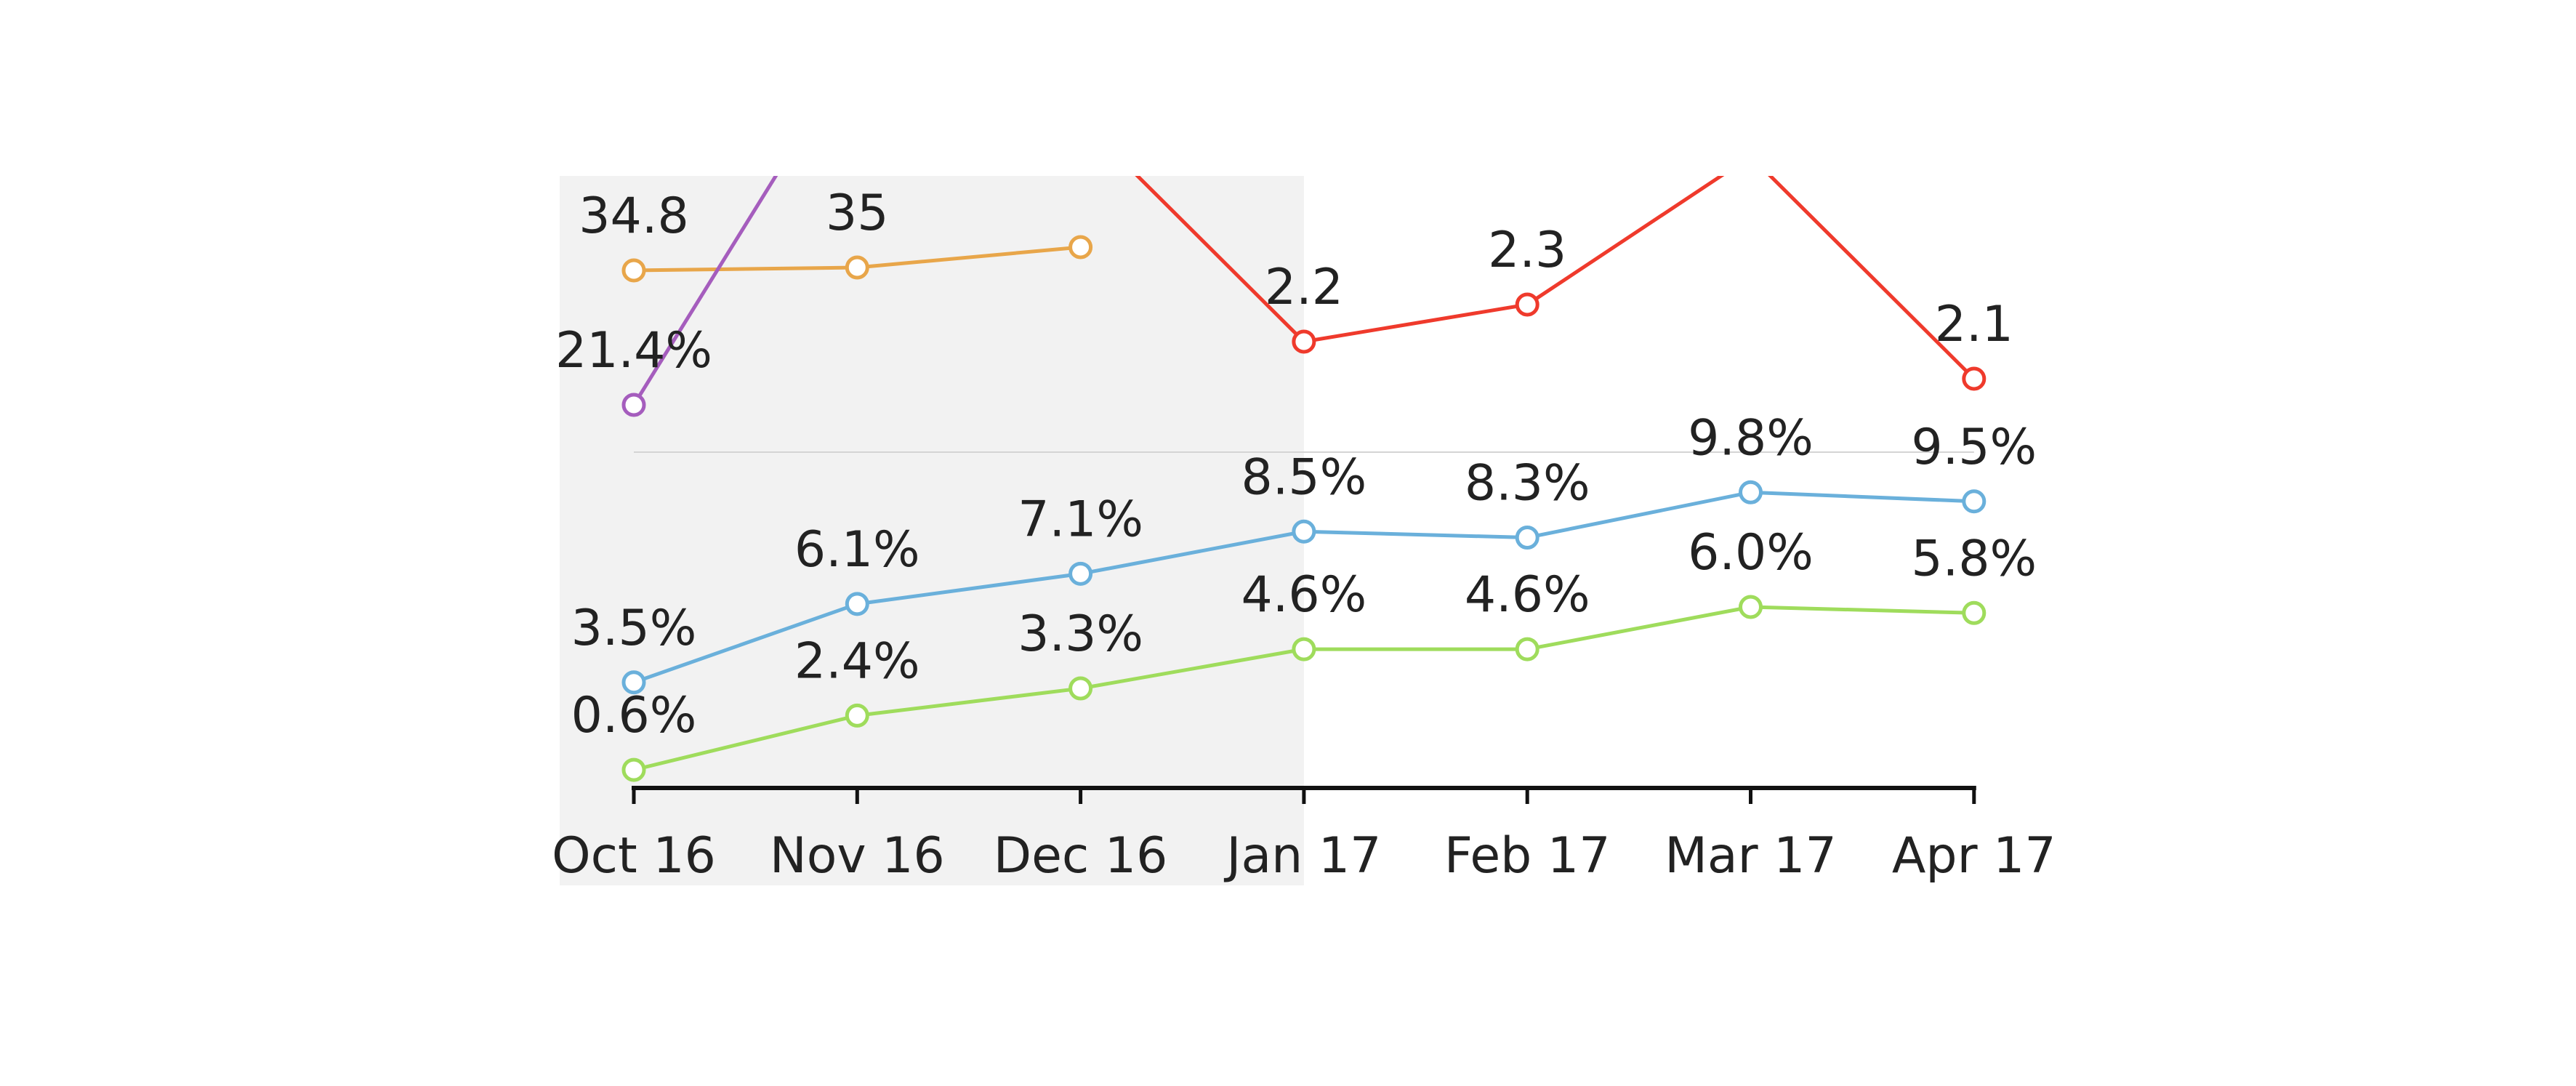 This screenshot has height=1086, width=2576. What do you see at coordinates (1080, 519) in the screenshot?
I see `series-3-label-2: 7.1%` at bounding box center [1080, 519].